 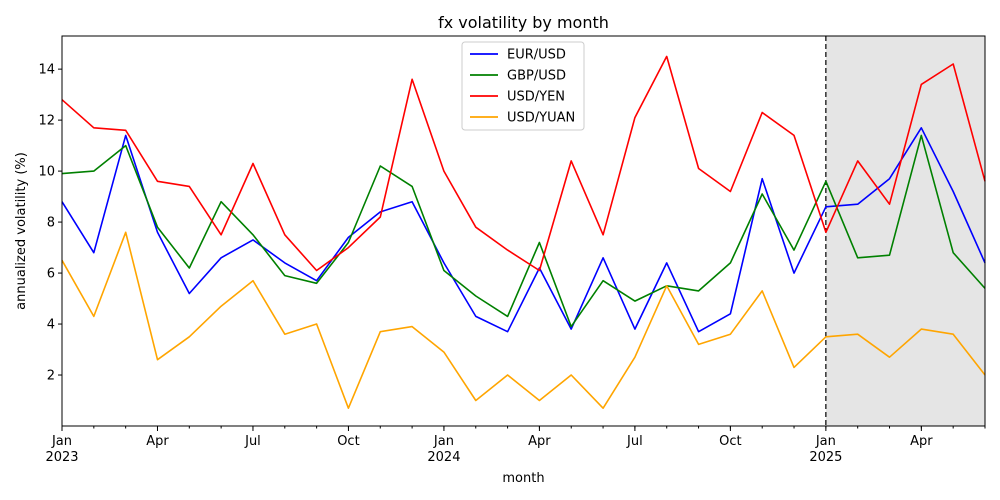 I want to click on legend-box, so click(x=523, y=86).